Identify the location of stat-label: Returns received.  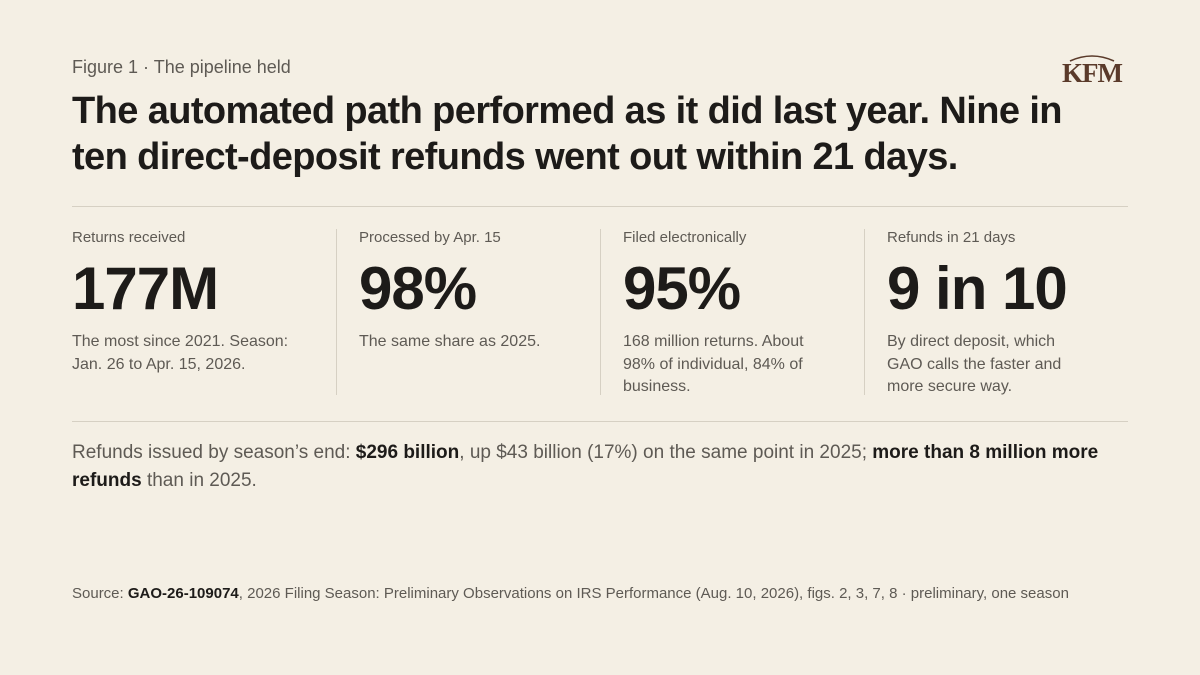
(129, 237).